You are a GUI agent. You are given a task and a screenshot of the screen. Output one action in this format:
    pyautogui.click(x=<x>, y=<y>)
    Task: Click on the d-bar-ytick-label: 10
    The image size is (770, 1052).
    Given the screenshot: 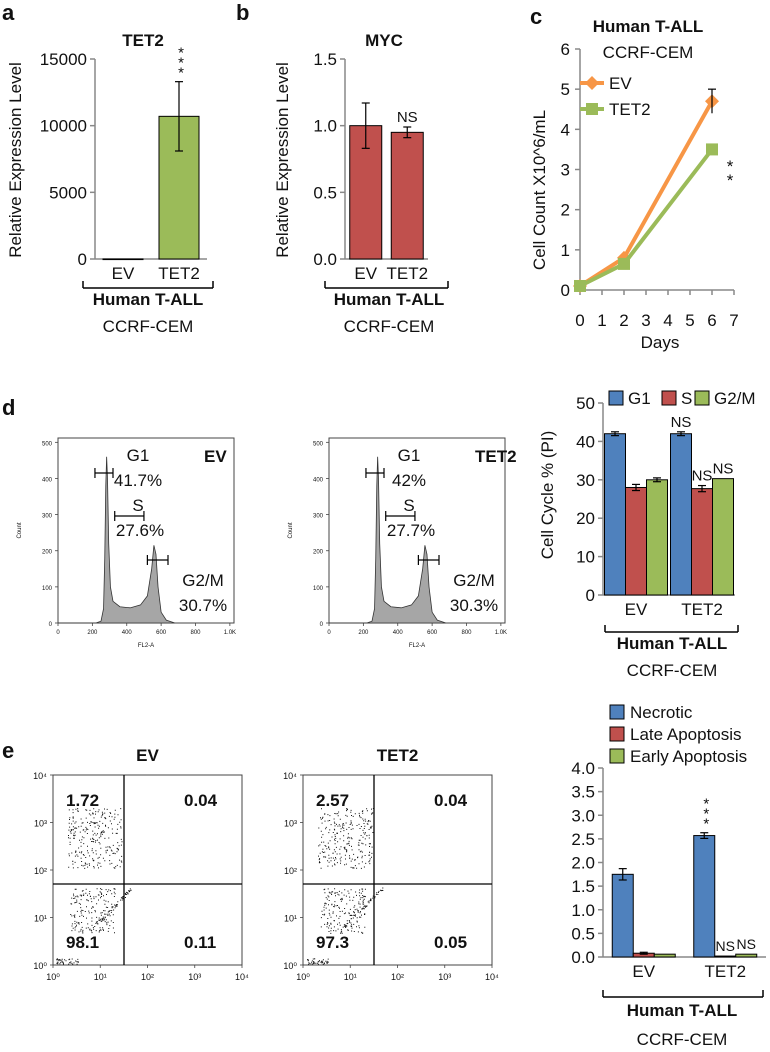 What is the action you would take?
    pyautogui.click(x=585, y=557)
    